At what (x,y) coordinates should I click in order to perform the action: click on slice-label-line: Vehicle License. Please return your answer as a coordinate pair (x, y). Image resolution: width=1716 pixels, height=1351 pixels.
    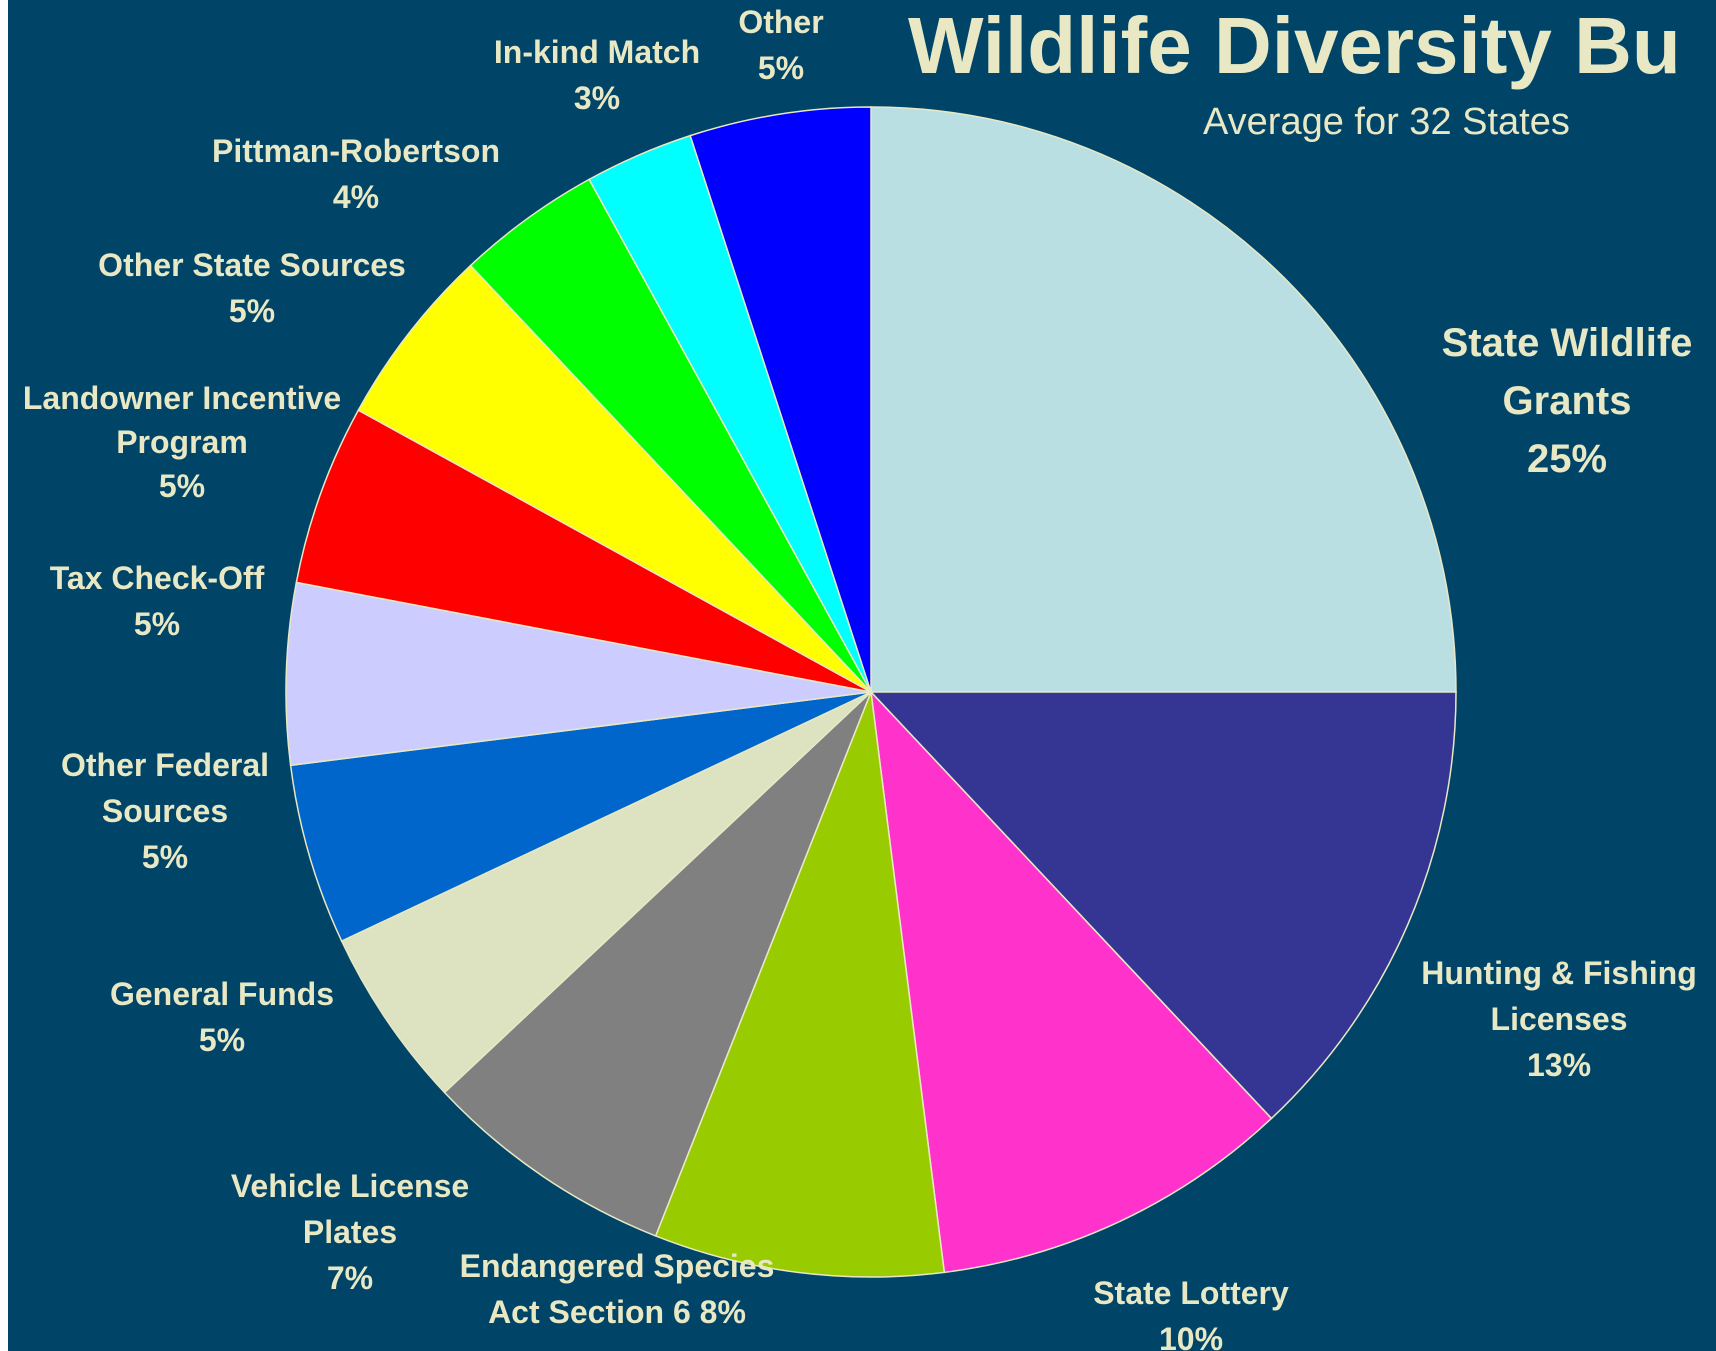
    Looking at the image, I should click on (350, 1186).